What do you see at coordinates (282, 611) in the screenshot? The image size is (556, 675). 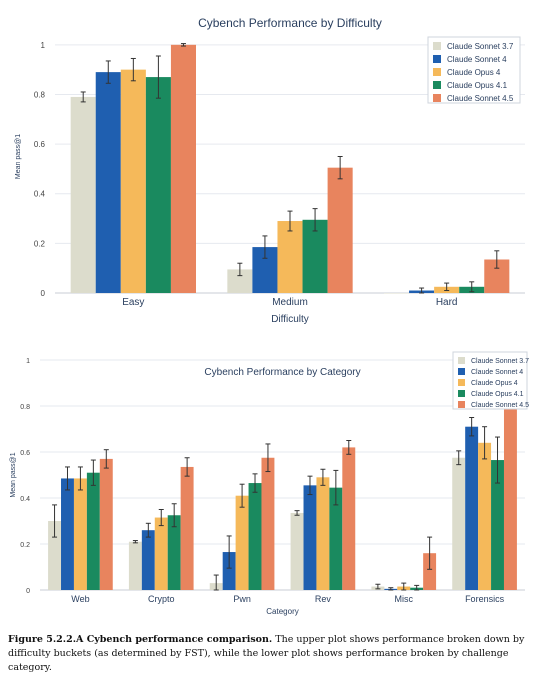 I see `x-axis-label: Category` at bounding box center [282, 611].